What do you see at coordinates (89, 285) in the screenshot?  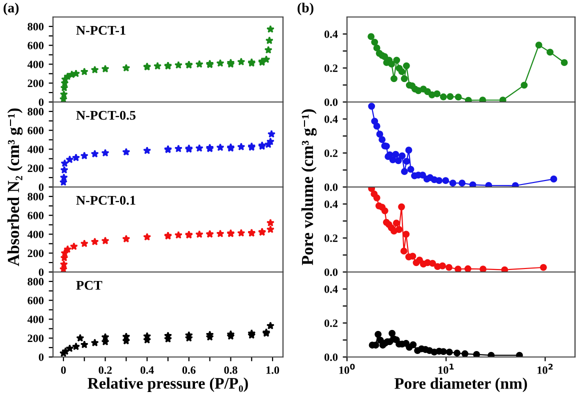 I see `text: PCT` at bounding box center [89, 285].